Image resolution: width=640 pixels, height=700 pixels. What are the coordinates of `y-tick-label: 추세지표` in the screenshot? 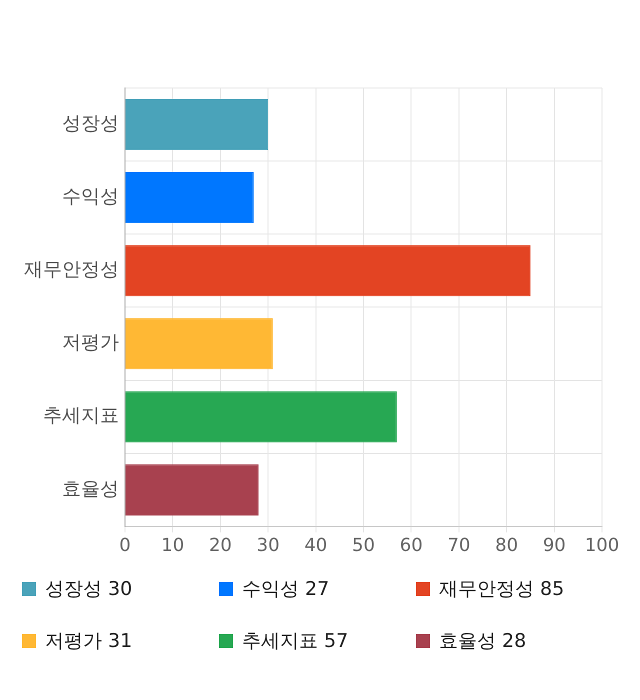 It's located at (81, 415).